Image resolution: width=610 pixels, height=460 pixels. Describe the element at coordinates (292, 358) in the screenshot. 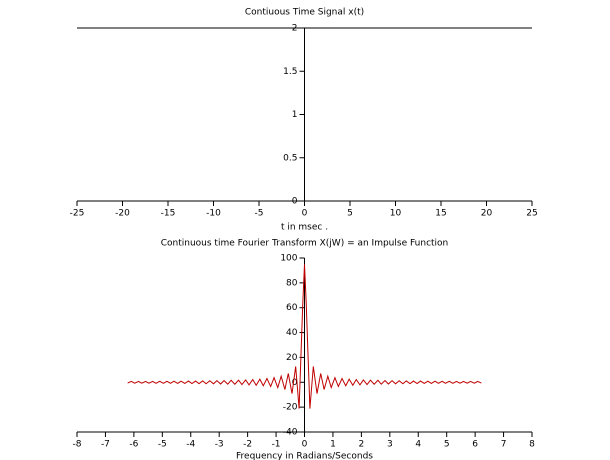

I see `y-tick-label: 20` at that location.